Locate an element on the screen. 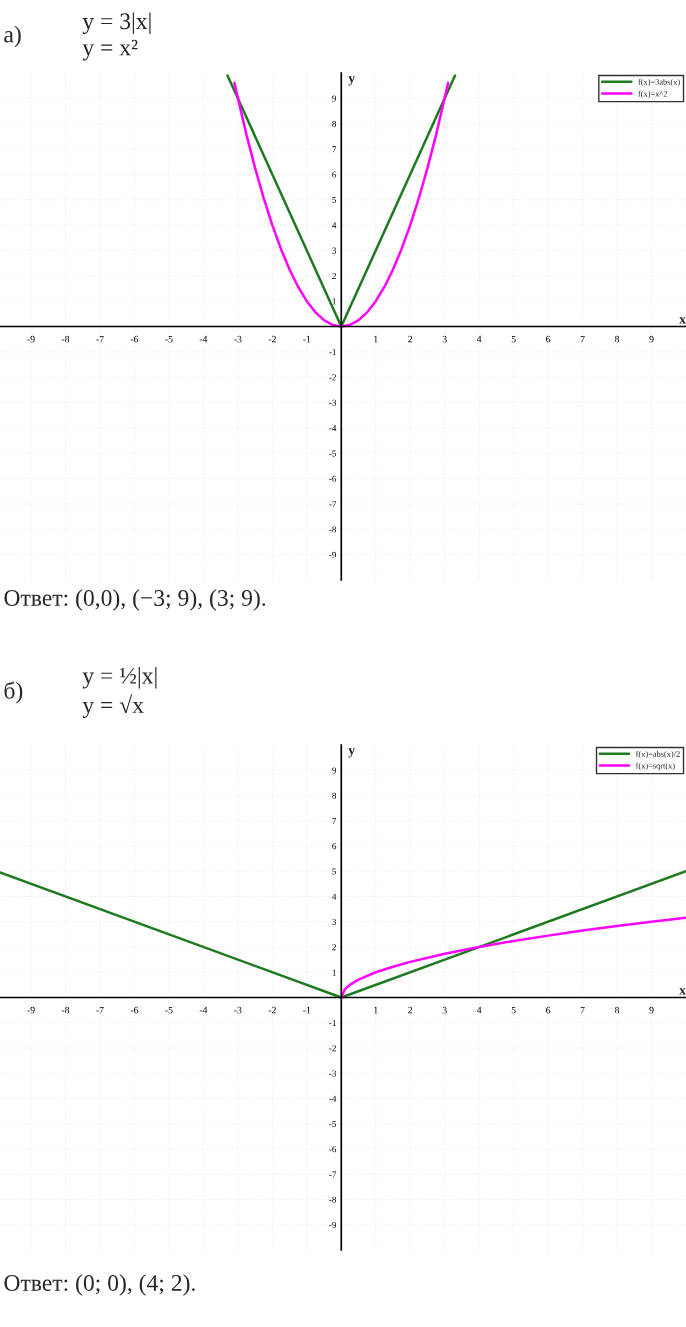 Image resolution: width=686 pixels, height=1327 pixels. chart-subtitle: y = 3|x| y = x² is located at coordinates (116, 36).